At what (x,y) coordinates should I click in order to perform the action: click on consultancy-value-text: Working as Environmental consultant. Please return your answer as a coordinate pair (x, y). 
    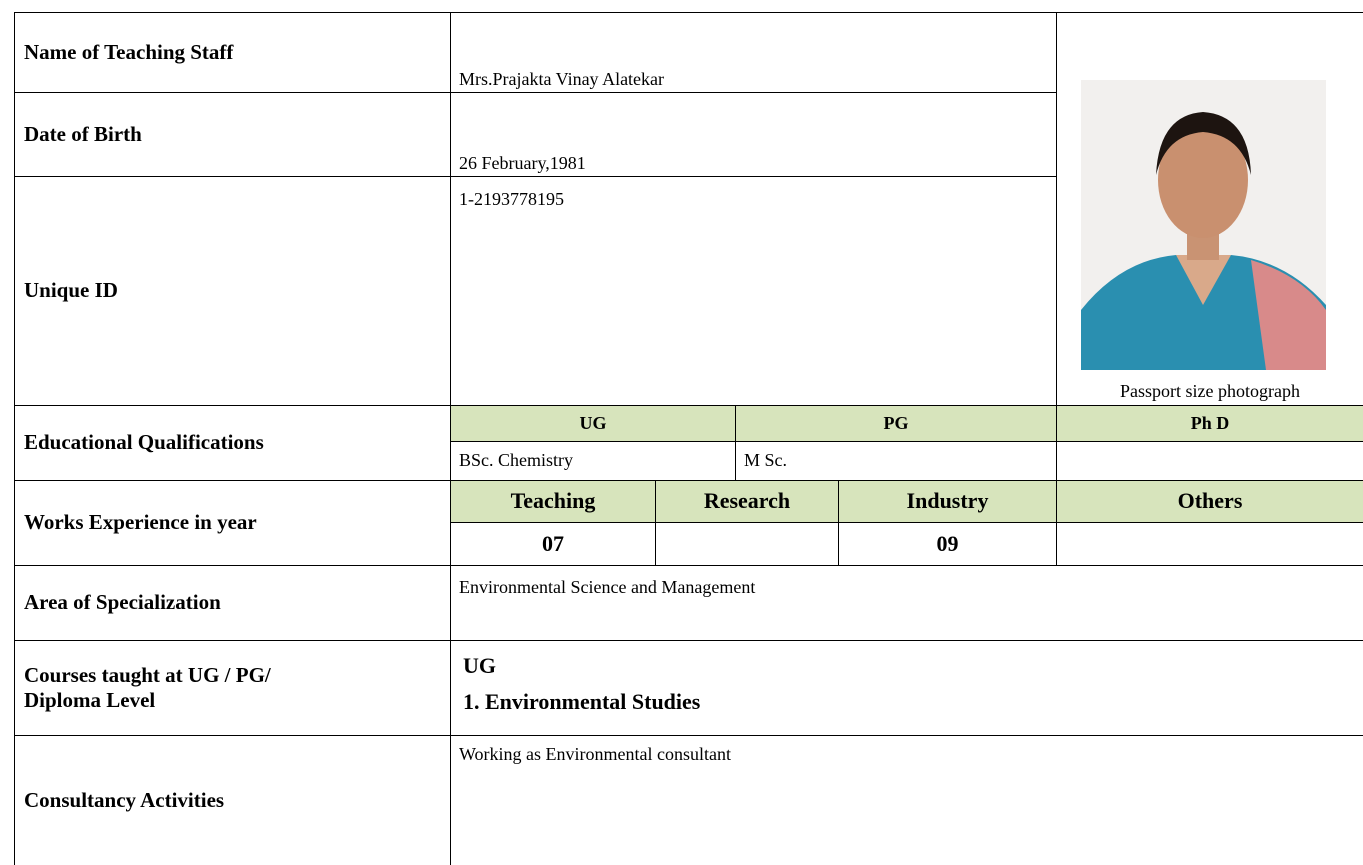
    Looking at the image, I should click on (595, 754).